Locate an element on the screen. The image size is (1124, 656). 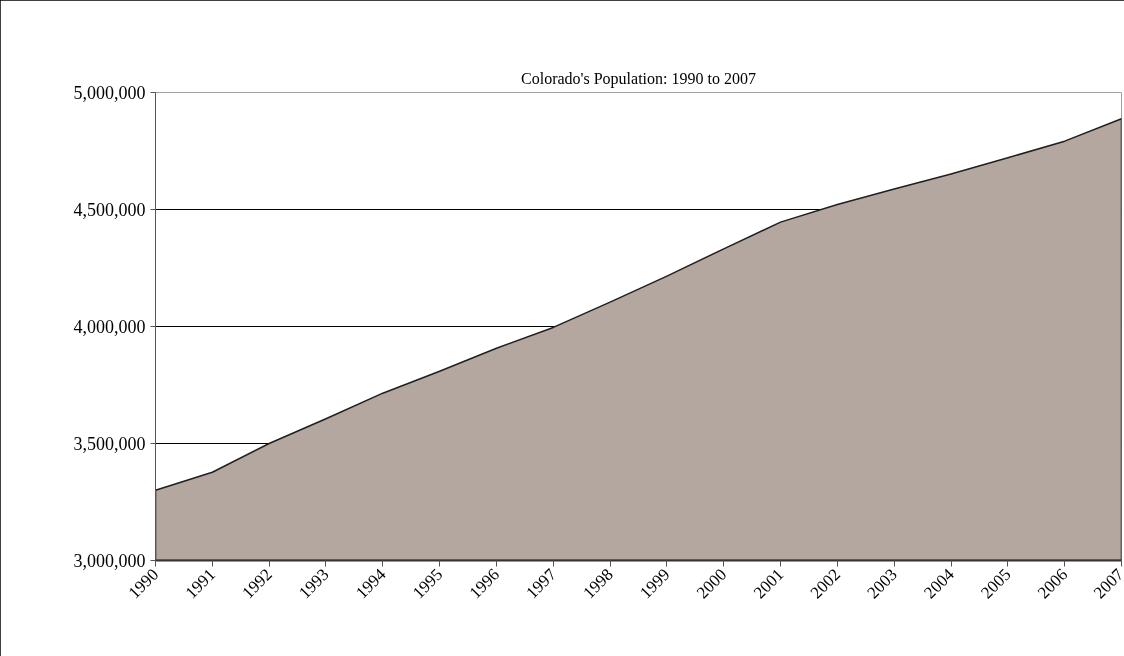
y-tick-label: 3,500,000 is located at coordinates (109, 444).